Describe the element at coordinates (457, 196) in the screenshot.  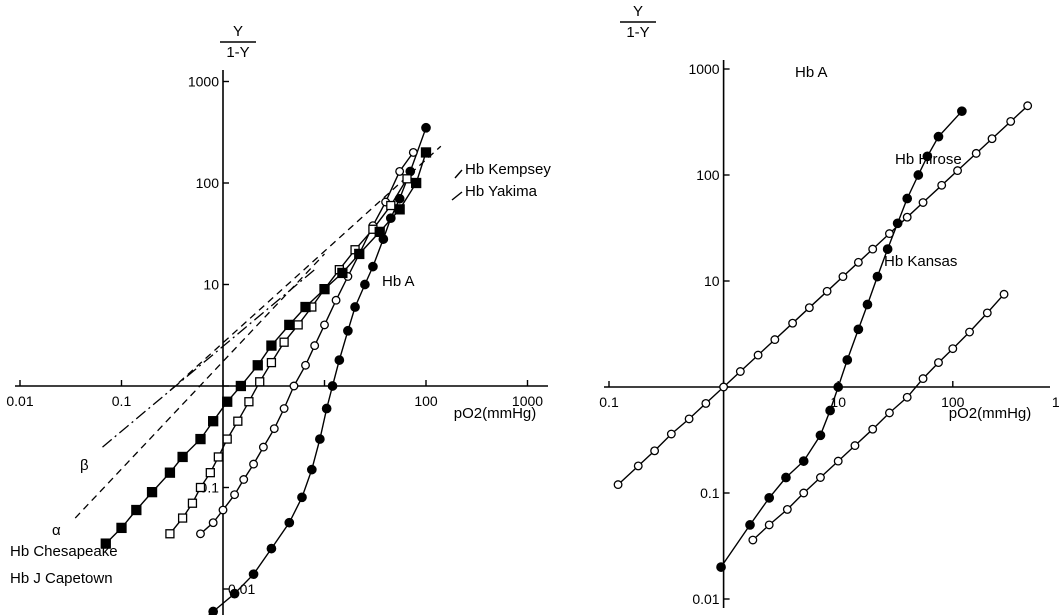
I see `left-leader-hb-yakima` at that location.